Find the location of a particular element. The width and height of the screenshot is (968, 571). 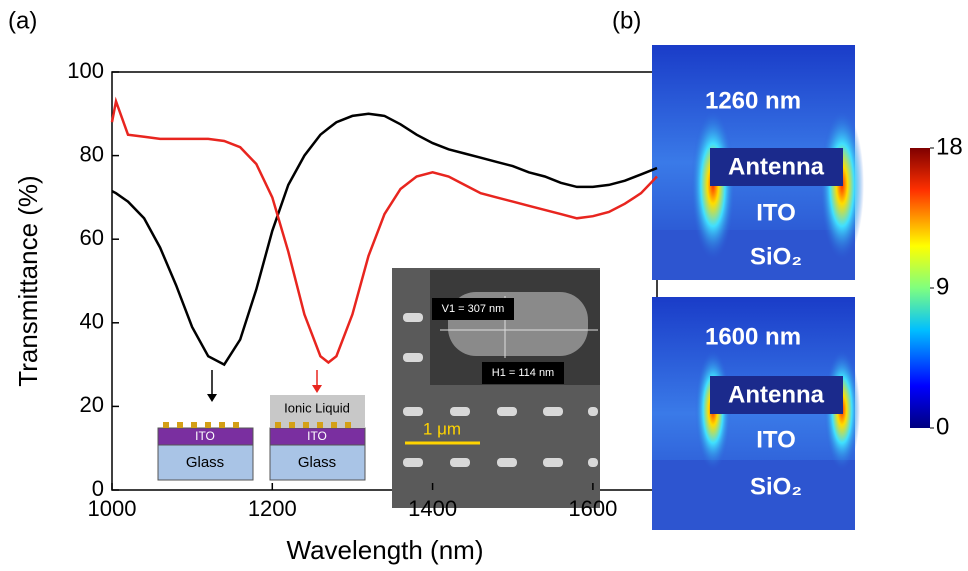

schematic-right: Ionic Liquid ITO Glass is located at coordinates (317, 425).